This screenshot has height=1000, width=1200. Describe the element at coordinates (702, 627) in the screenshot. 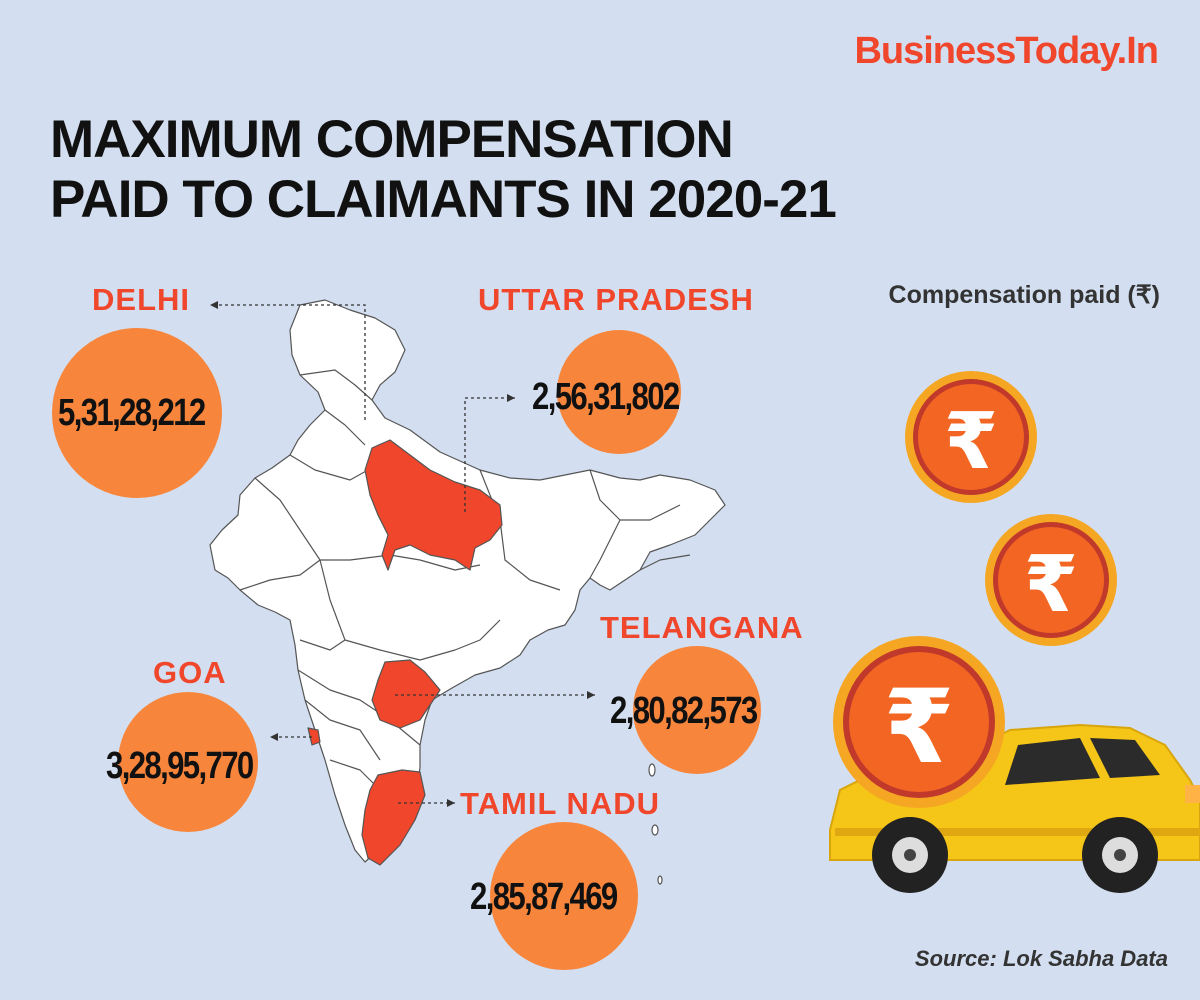

I see `label-telangana: TELANGANA` at that location.